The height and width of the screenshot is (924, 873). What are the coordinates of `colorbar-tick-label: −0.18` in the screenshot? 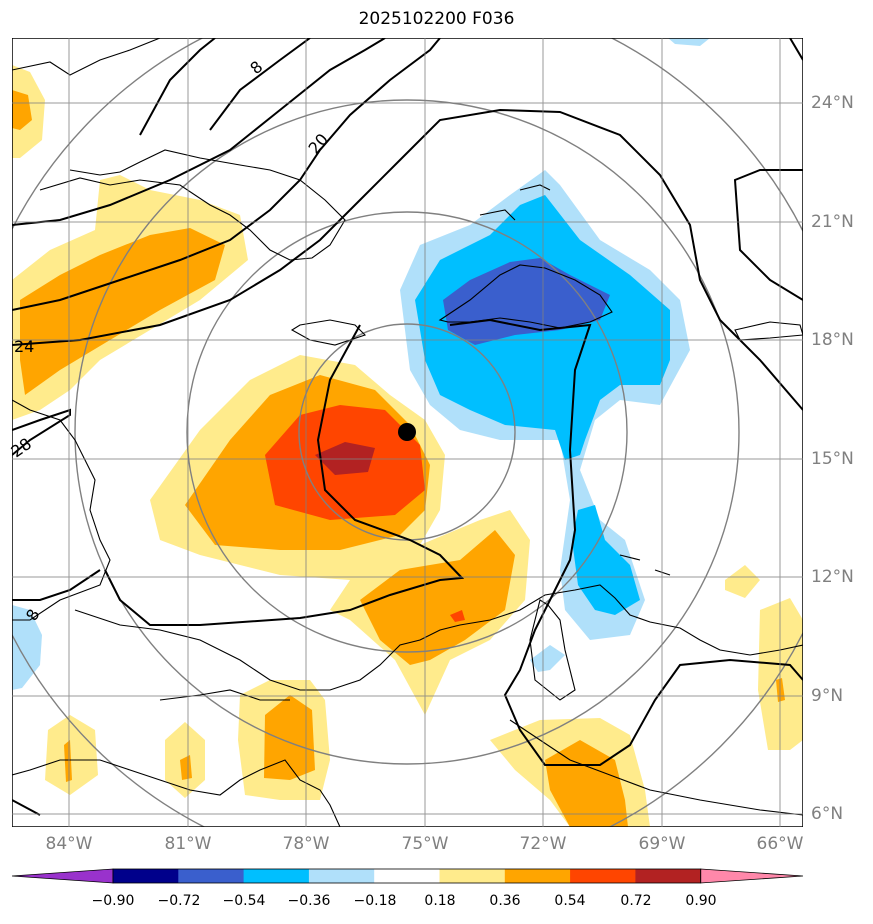 It's located at (375, 901).